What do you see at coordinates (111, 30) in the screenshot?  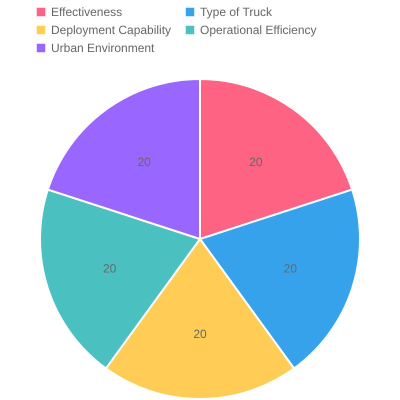 I see `legend-label: Deployment Capability` at bounding box center [111, 30].